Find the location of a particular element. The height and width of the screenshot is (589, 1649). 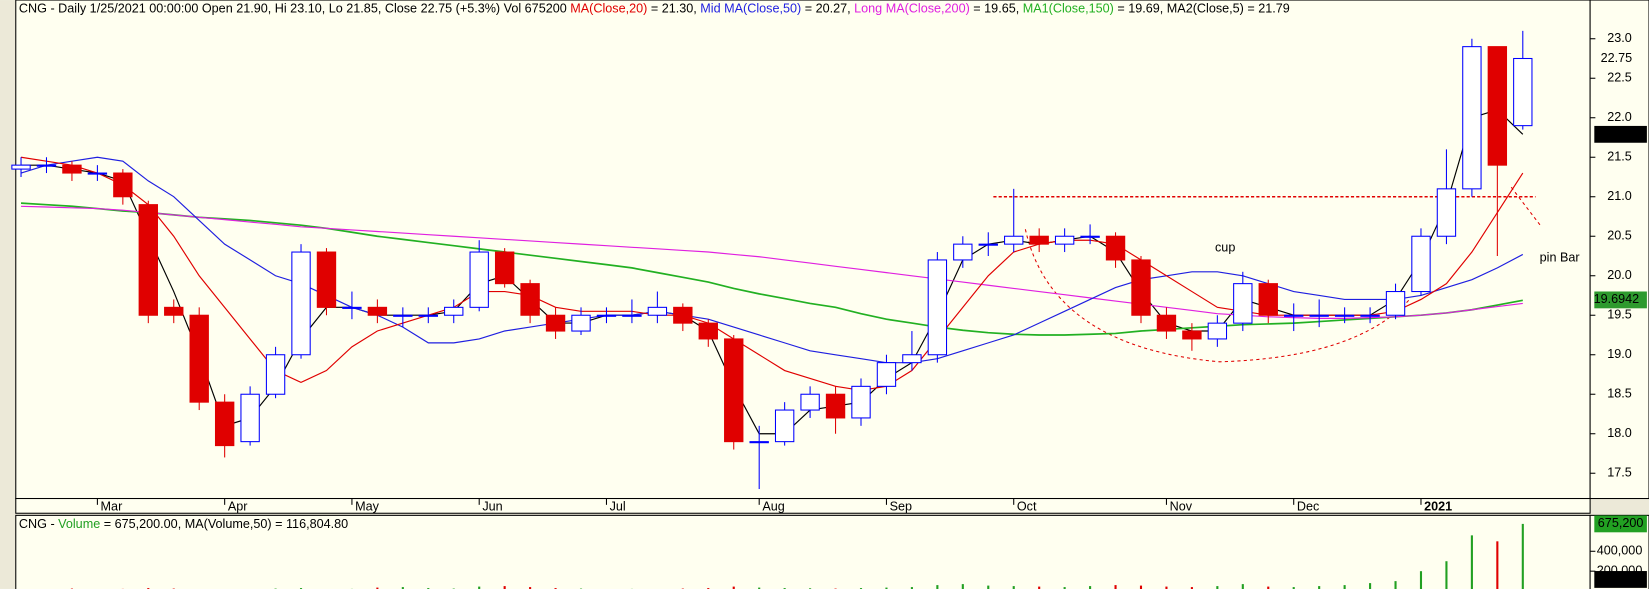

value-label: 22.75 is located at coordinates (1617, 58).